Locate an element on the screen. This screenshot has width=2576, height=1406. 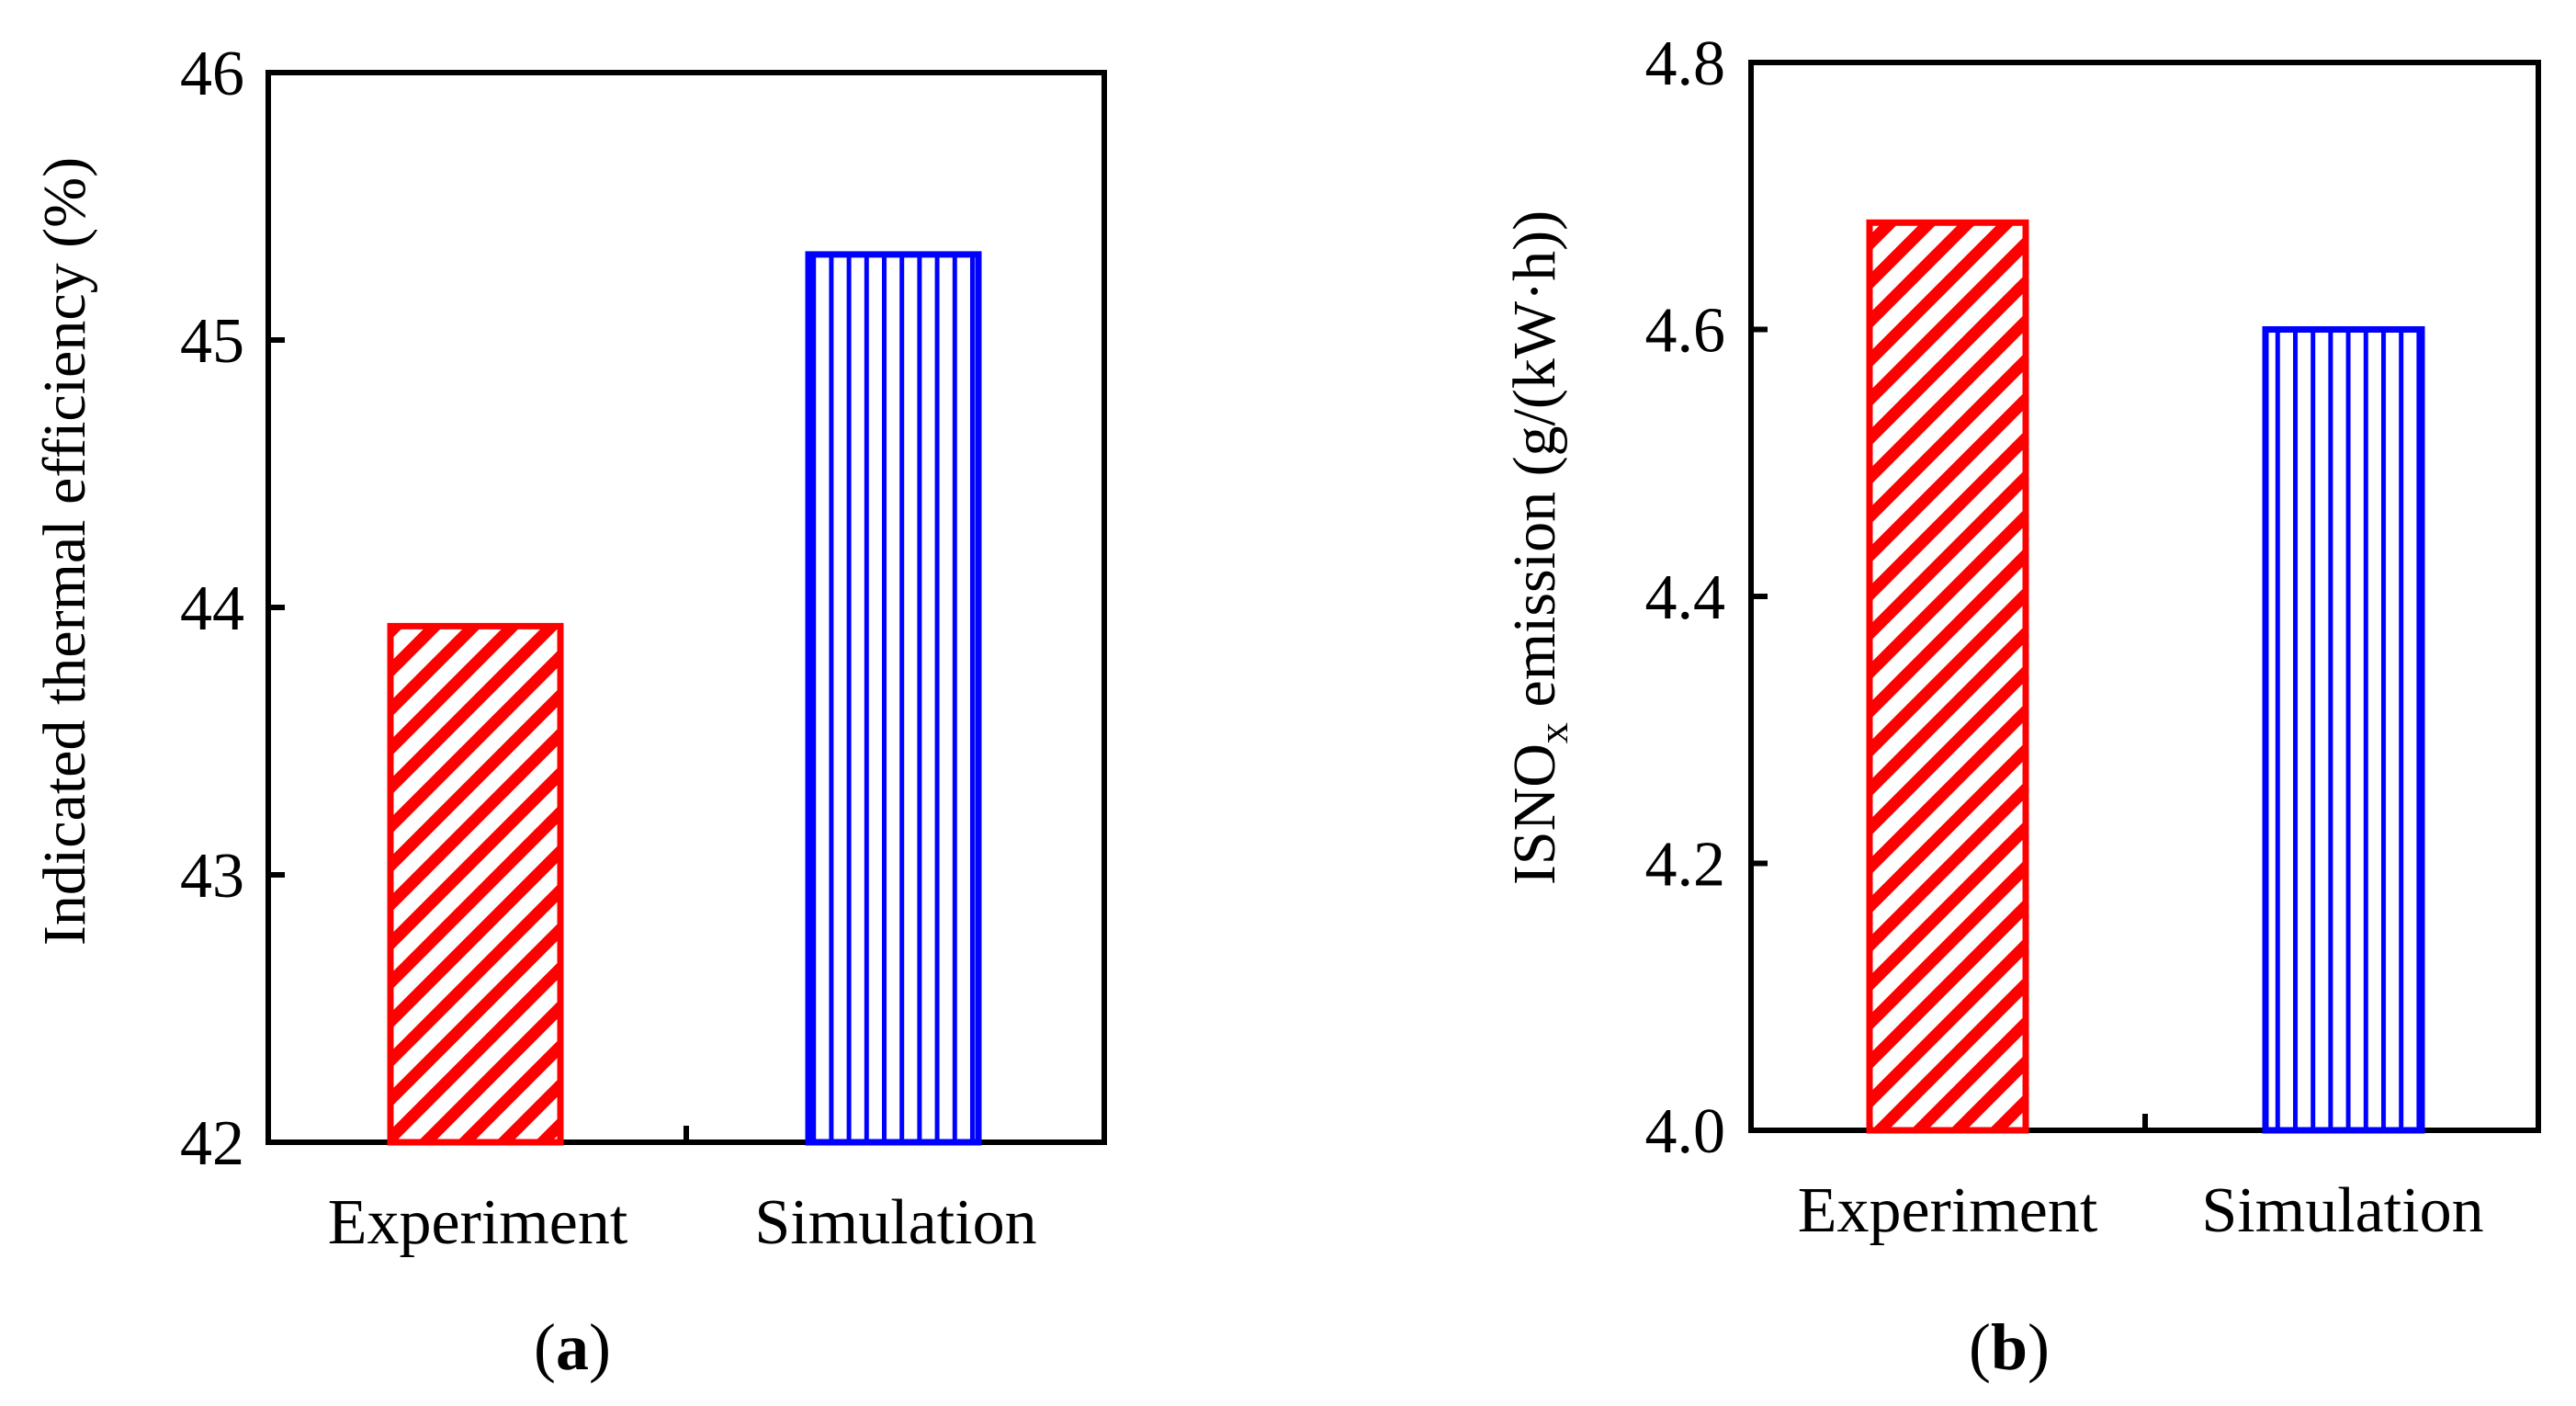
y-tick-label-b-2: 4.4 is located at coordinates (1685, 597).